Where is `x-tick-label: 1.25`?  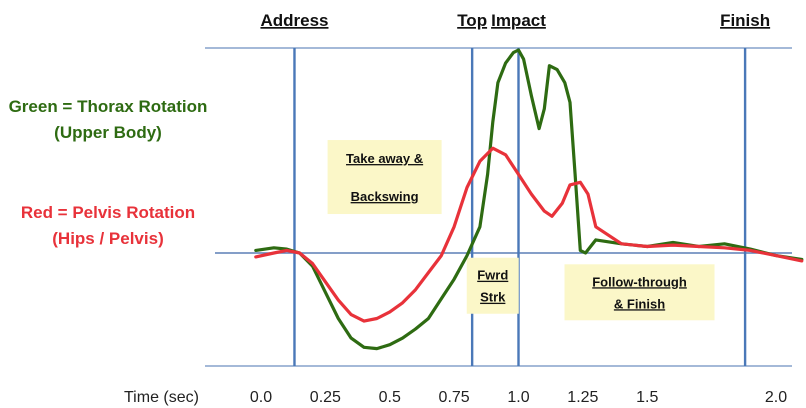
x-tick-label: 1.25 is located at coordinates (582, 397).